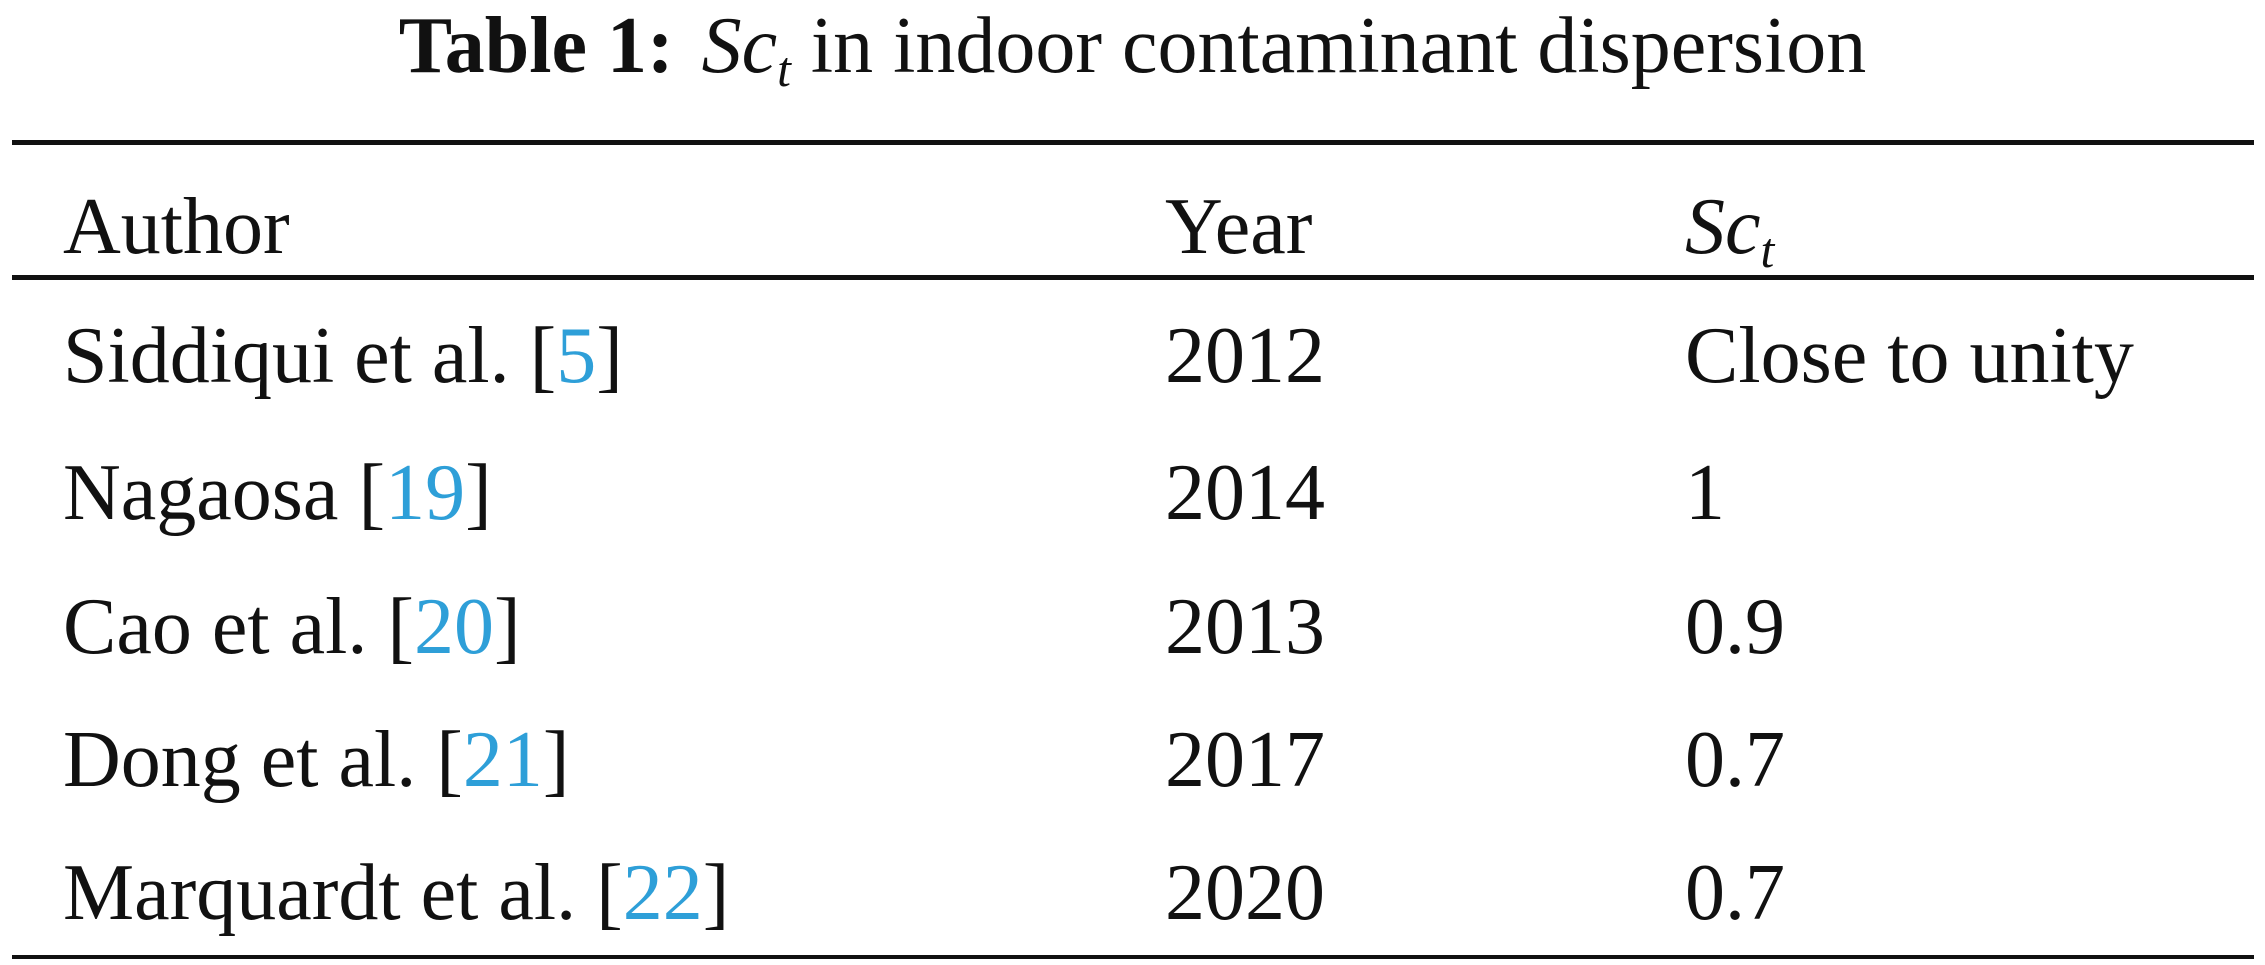  Describe the element at coordinates (286, 356) in the screenshot. I see `author-name: Siddiqui et al.` at that location.